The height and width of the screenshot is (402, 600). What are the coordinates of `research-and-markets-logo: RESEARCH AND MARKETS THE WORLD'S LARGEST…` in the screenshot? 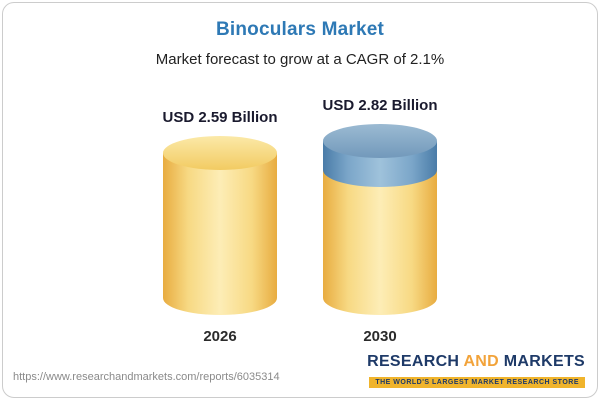 It's located at (476, 371).